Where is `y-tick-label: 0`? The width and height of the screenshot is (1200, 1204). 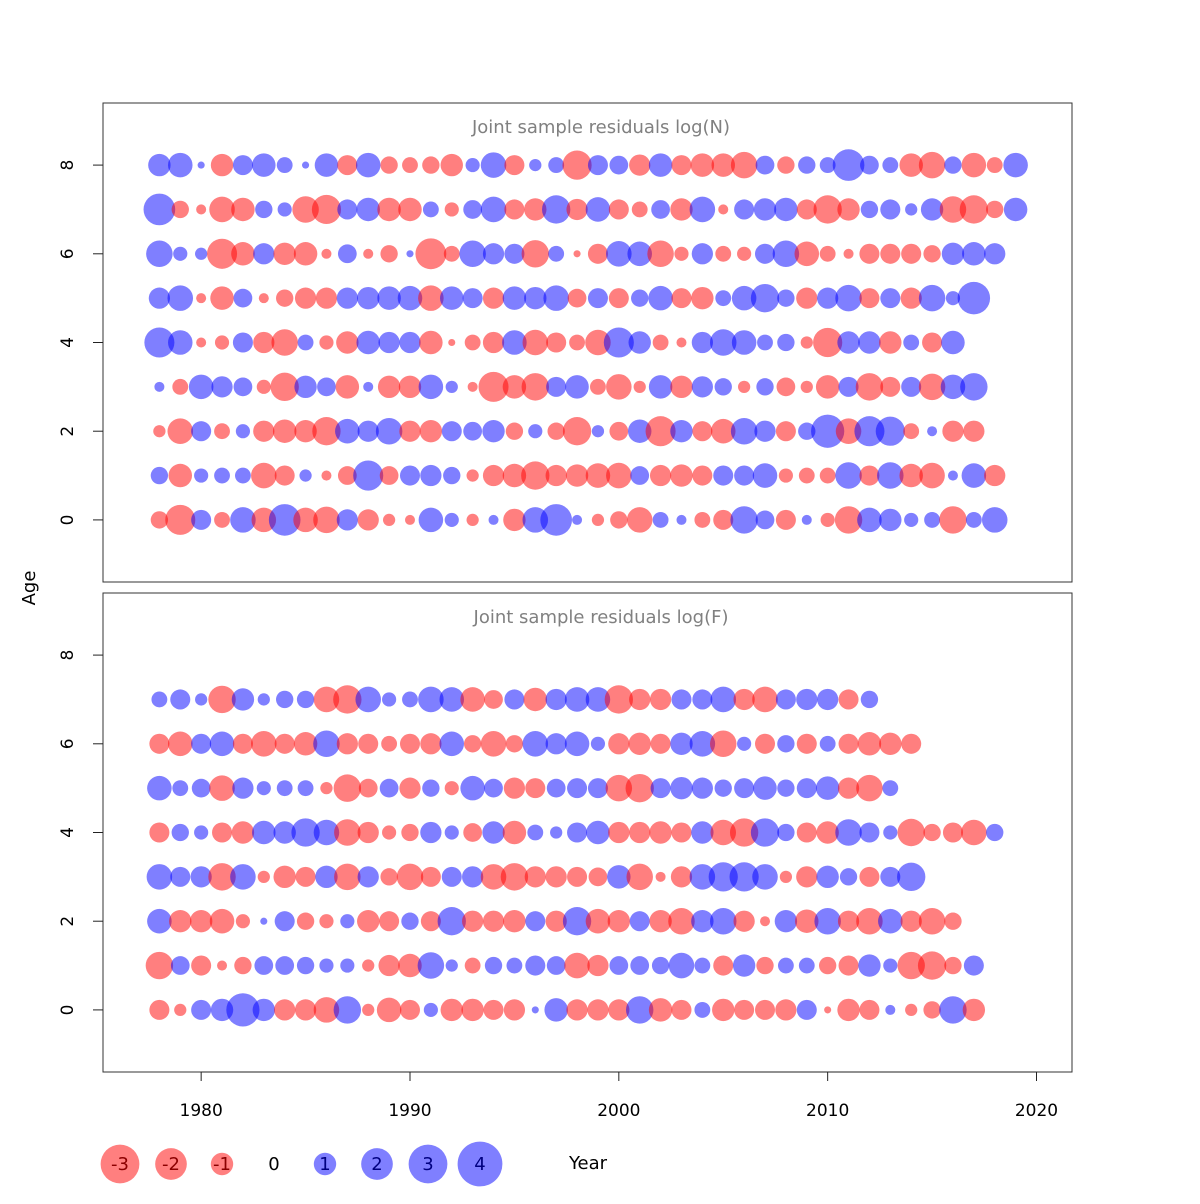
y-tick-label: 0 is located at coordinates (68, 519).